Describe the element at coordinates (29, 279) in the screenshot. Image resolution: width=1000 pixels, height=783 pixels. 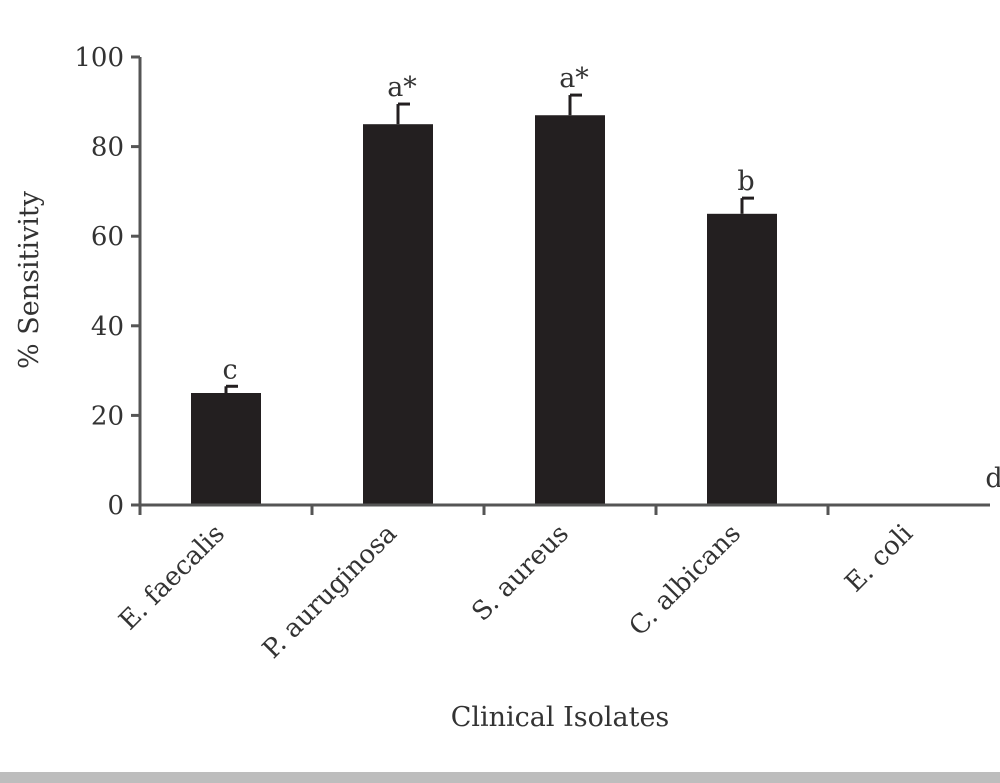
I see `y-axis-title: % Sensitivity` at that location.